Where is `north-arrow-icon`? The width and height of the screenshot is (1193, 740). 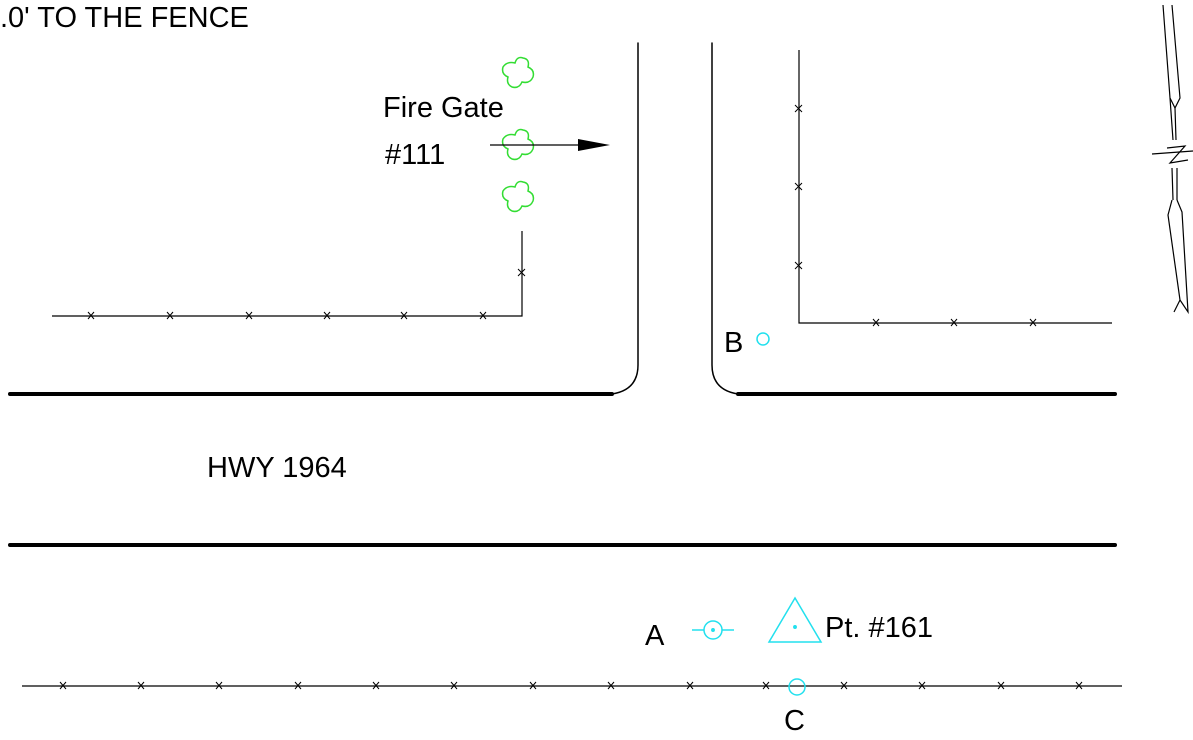 north-arrow-icon is located at coordinates (1172, 159).